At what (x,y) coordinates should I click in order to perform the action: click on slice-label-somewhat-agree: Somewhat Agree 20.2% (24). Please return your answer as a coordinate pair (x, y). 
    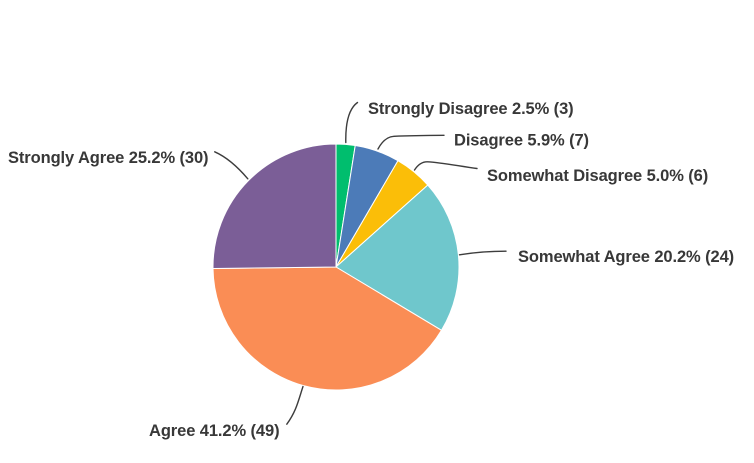
    Looking at the image, I should click on (626, 257).